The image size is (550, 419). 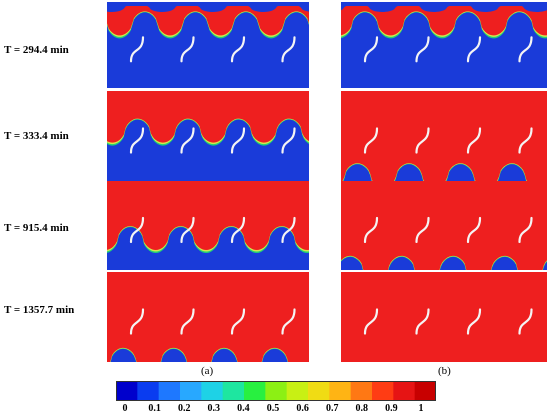 I want to click on row-label-3: T = 915.4 min, so click(x=36, y=228).